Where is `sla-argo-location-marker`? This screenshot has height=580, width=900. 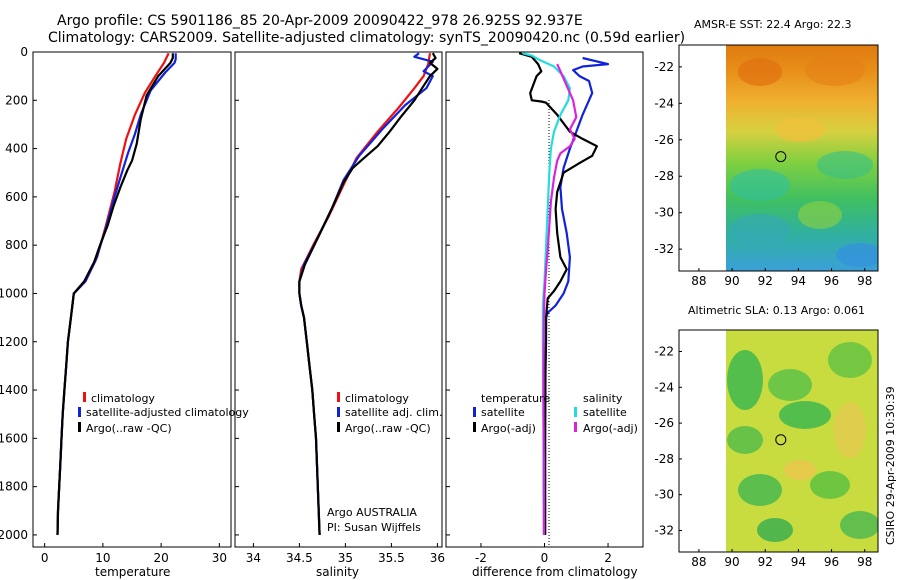 sla-argo-location-marker is located at coordinates (781, 440).